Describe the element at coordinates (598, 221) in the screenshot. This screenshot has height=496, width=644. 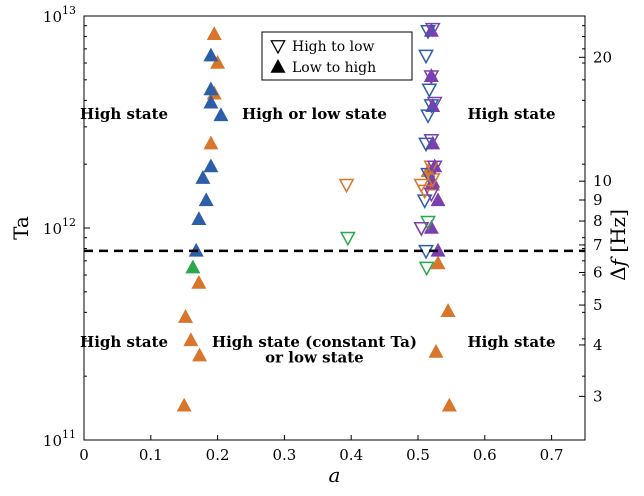
I see `y2-tick-label: 8` at that location.